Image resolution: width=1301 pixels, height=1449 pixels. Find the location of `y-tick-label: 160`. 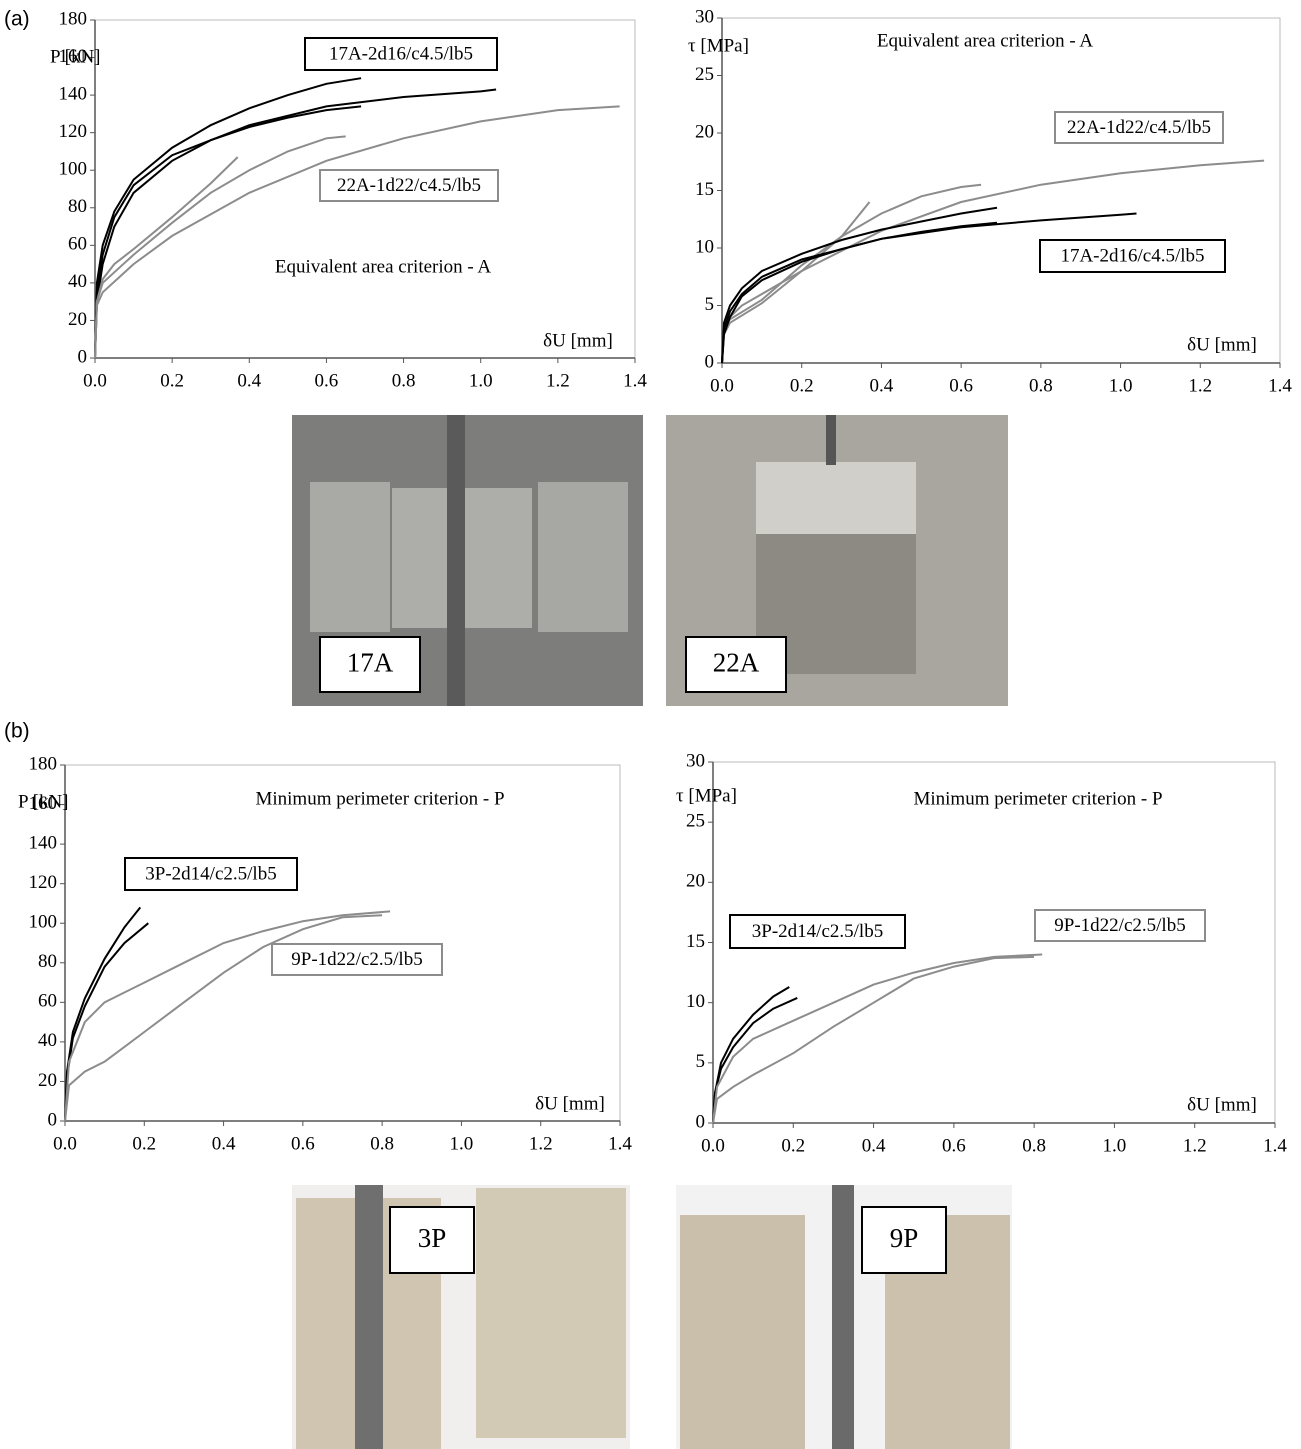

y-tick-label: 160 is located at coordinates (43, 803).